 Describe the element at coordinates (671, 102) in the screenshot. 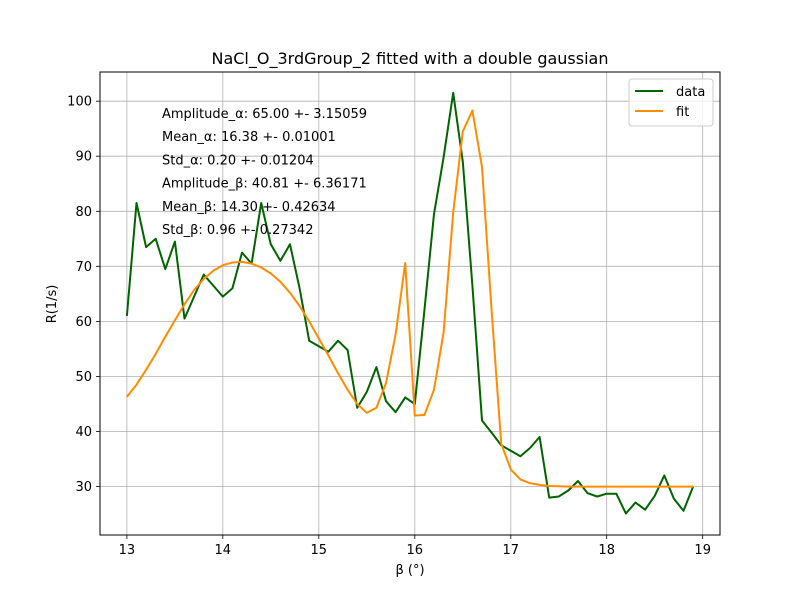

I see `legend: data fit` at that location.